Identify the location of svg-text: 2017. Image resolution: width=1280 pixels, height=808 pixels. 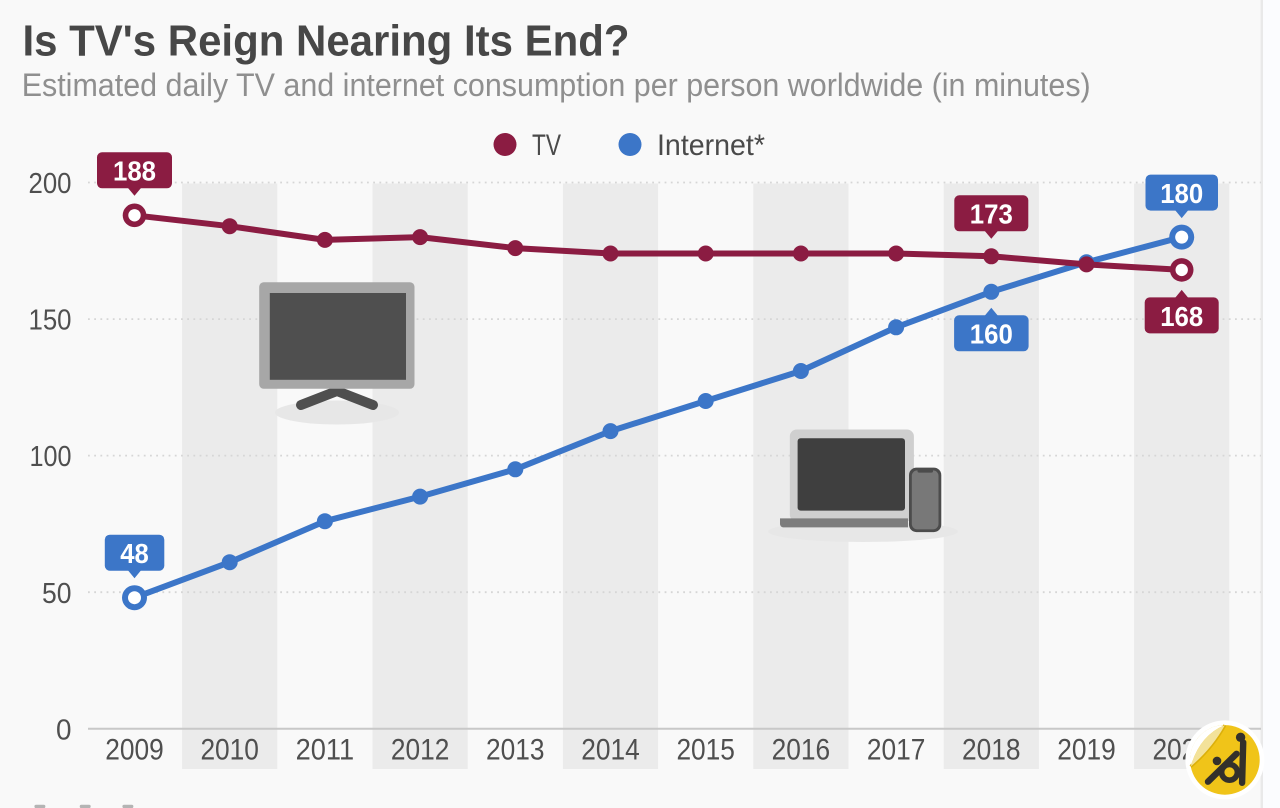
(896, 749).